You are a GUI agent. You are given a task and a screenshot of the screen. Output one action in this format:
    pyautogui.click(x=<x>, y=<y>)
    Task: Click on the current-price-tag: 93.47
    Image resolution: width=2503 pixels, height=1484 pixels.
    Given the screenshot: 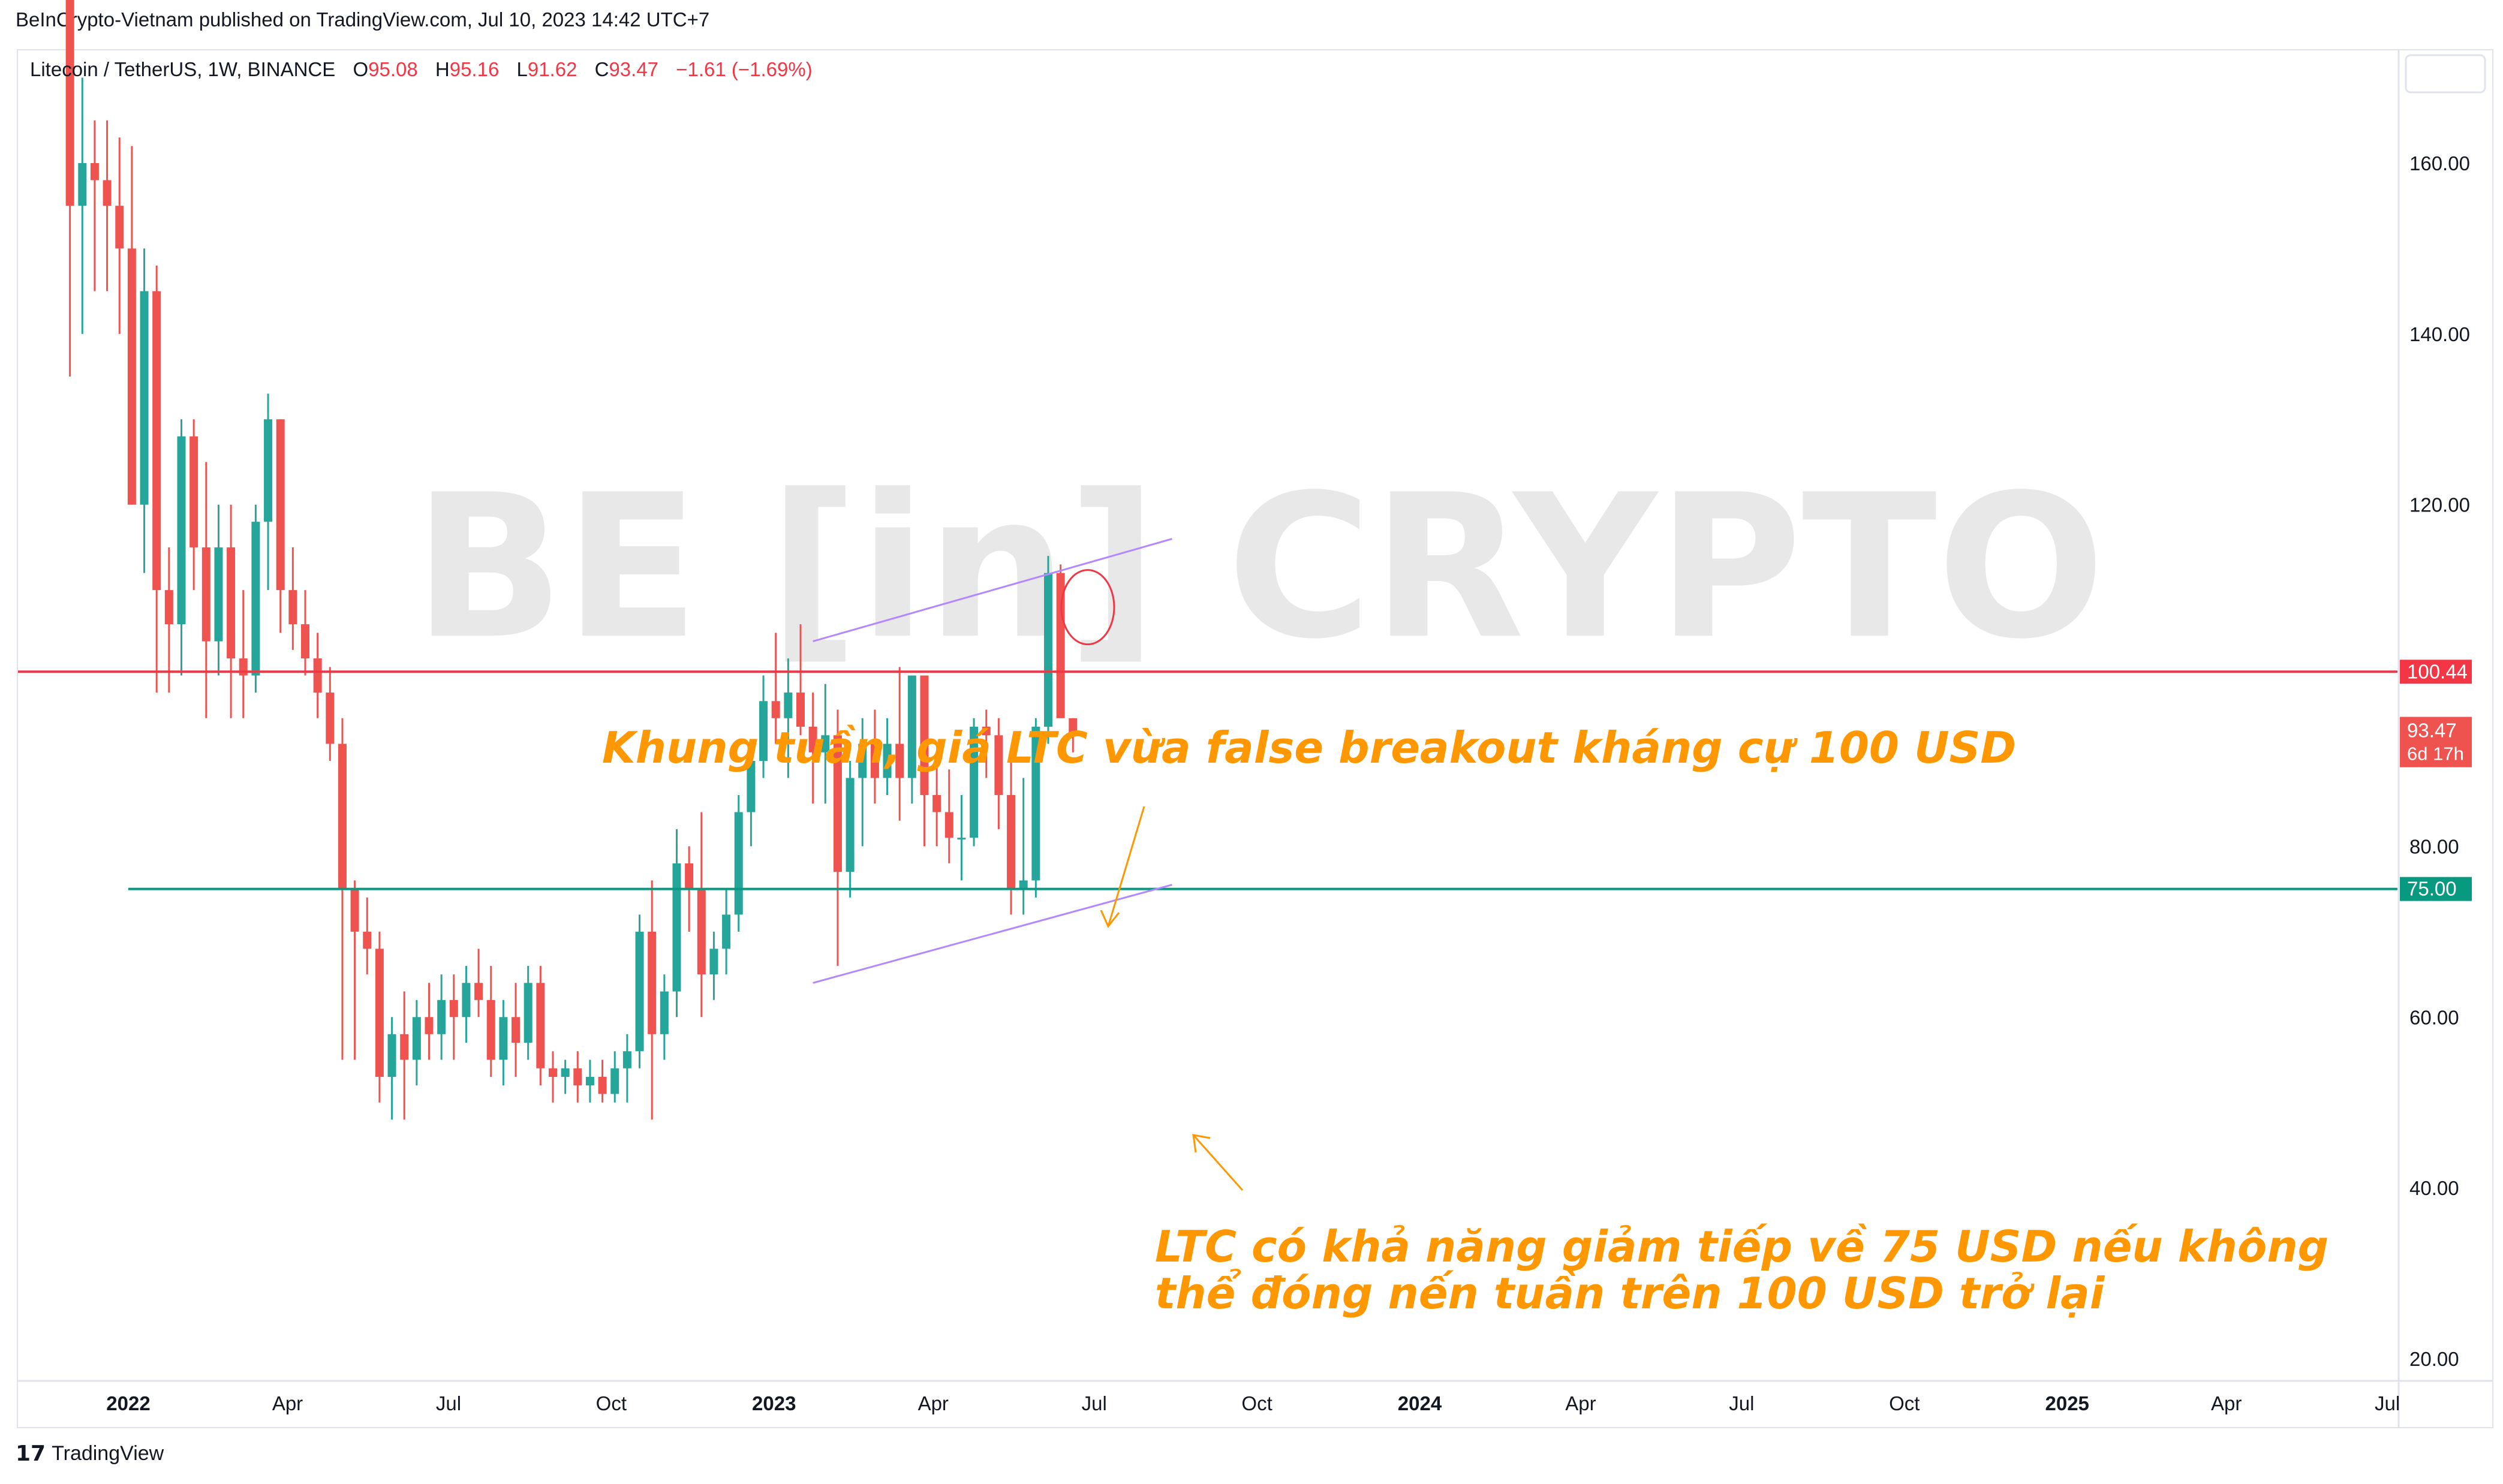 What is the action you would take?
    pyautogui.click(x=2432, y=731)
    